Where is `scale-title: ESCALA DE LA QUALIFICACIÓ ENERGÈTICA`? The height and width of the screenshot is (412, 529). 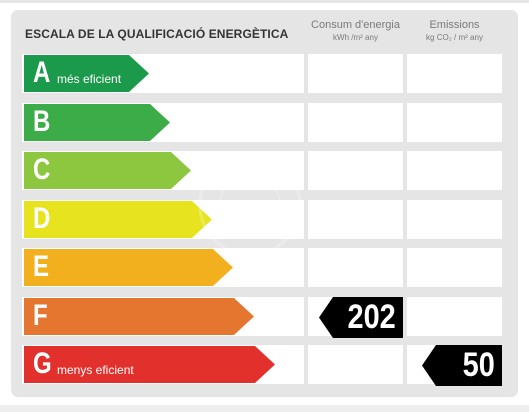
scale-title: ESCALA DE LA QUALIFICACIÓ ENERGÈTICA is located at coordinates (157, 34).